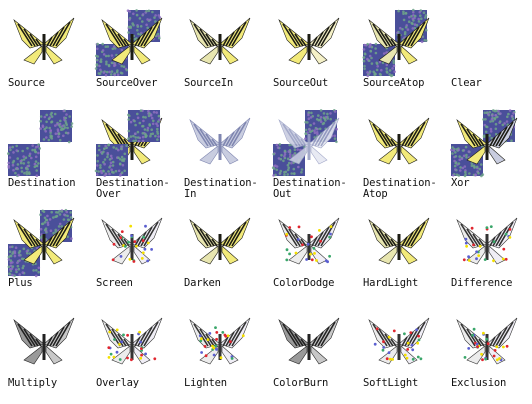  I want to click on mode-cell-clear: Clear, so click(487, 54).